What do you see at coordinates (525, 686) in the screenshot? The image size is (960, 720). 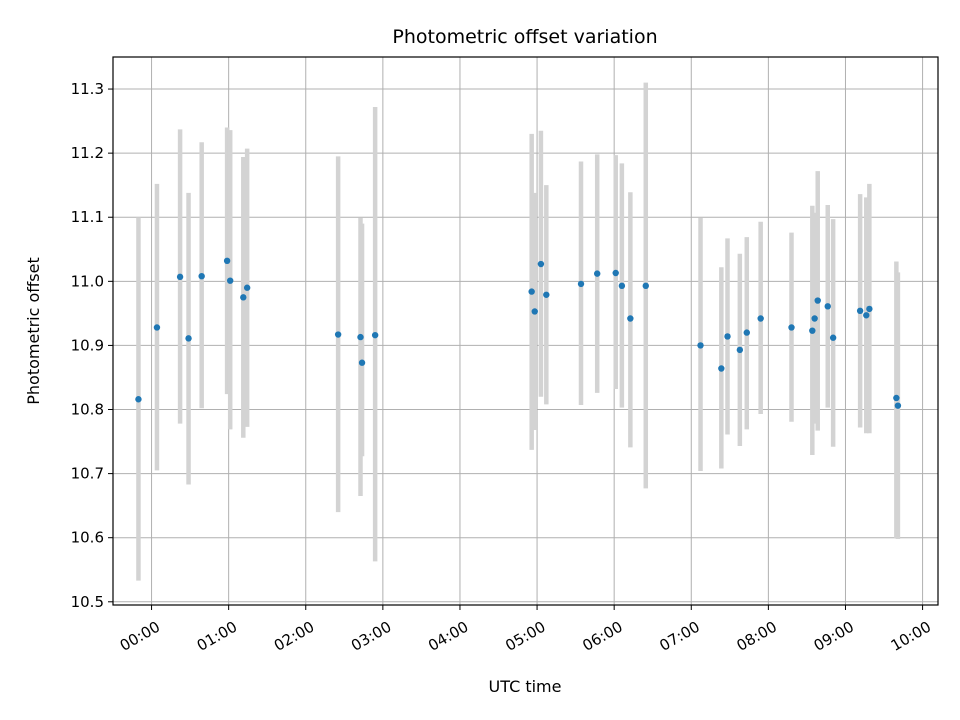 I see `x-axis-label: UTC time` at bounding box center [525, 686].